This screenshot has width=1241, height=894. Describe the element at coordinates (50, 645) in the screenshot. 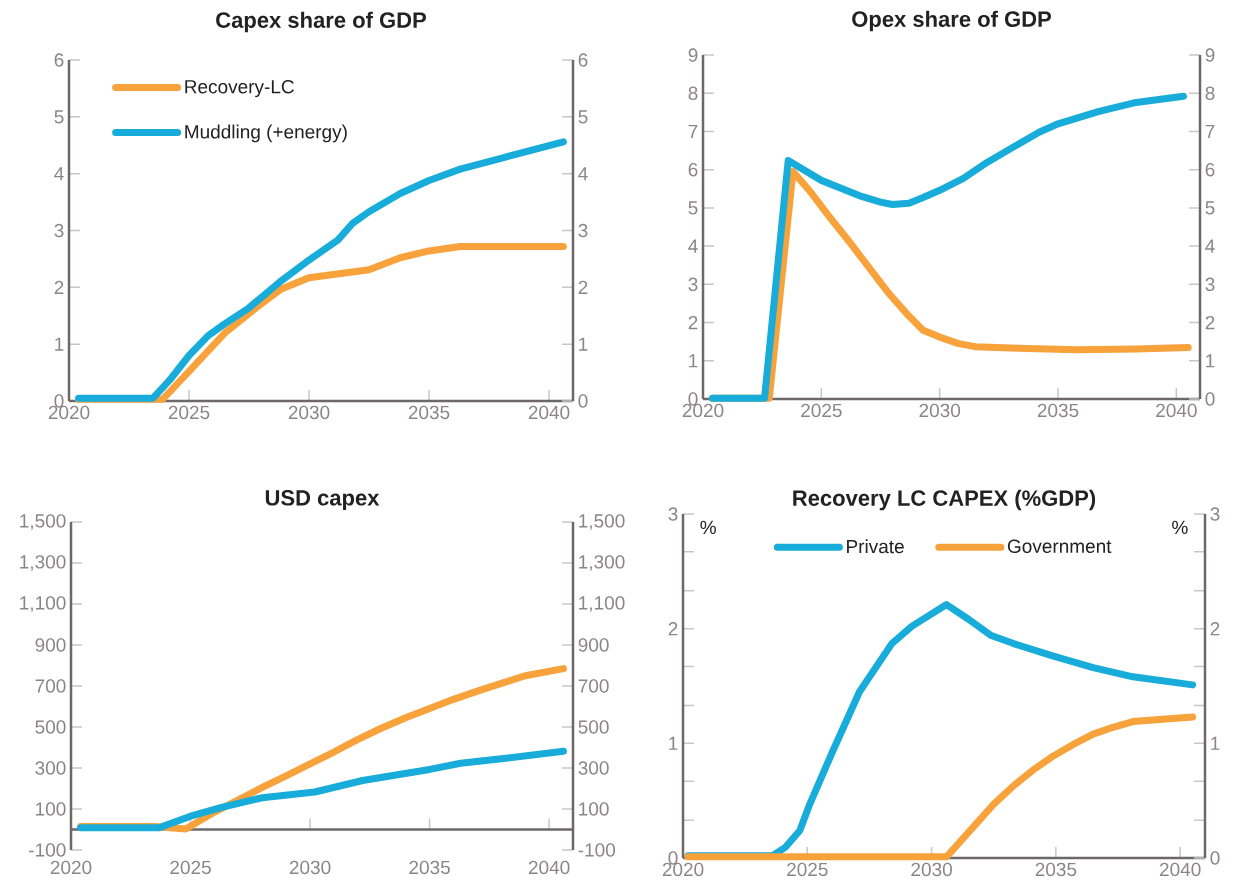

I see `y-tick-label: 900` at that location.